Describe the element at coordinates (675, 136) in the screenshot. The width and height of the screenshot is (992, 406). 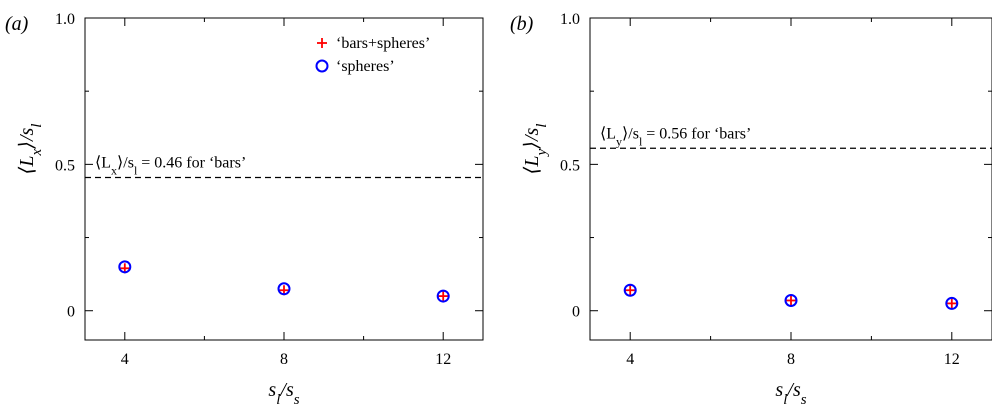
I see `reference-line-label: ⟨Ly⟩/sl = 0.56 for ‘bars’` at that location.